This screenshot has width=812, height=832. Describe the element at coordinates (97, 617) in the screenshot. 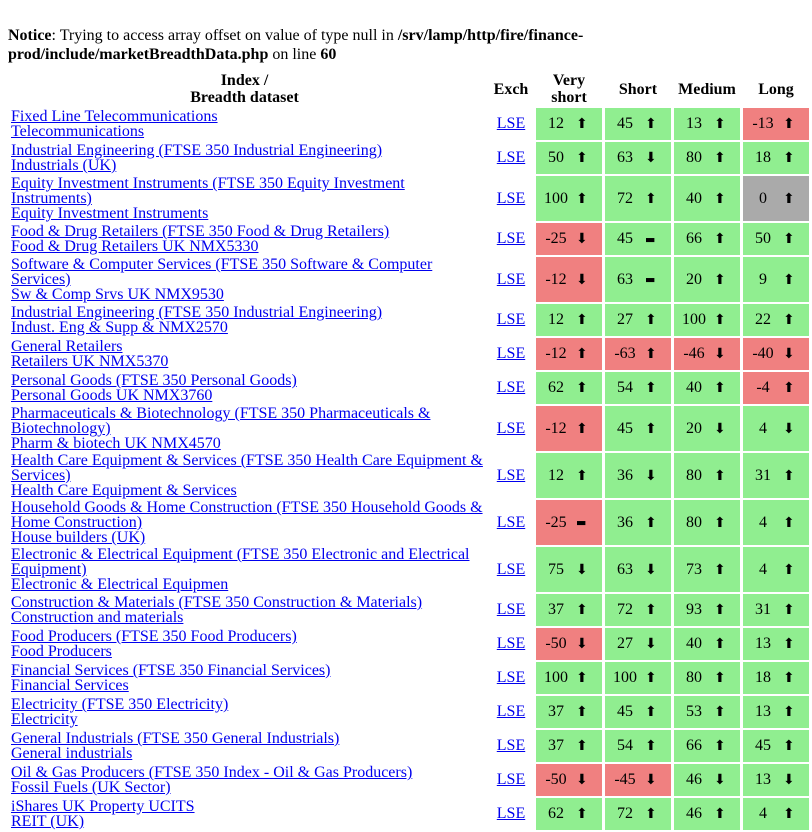

I see `dataset-link: Construction and materials` at that location.